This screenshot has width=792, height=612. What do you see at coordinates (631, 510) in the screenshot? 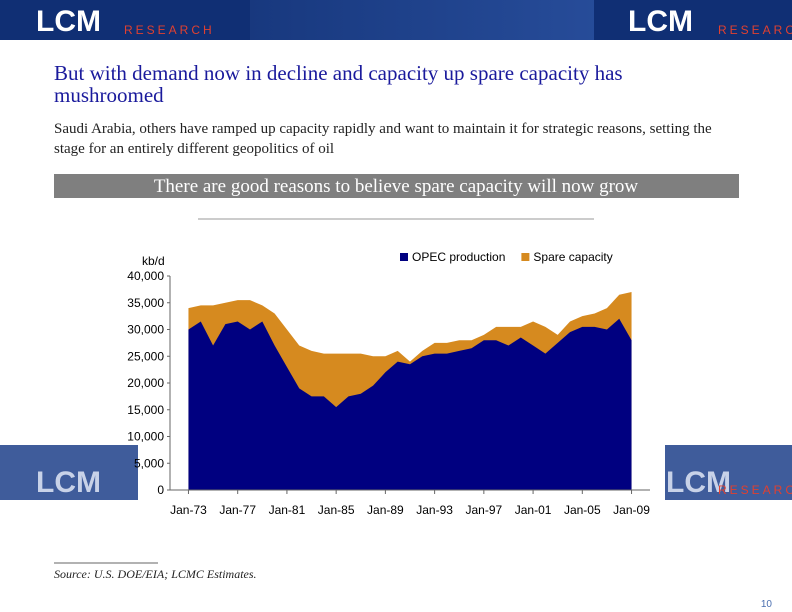
I see `x-tick-label: Jan-09` at bounding box center [631, 510].